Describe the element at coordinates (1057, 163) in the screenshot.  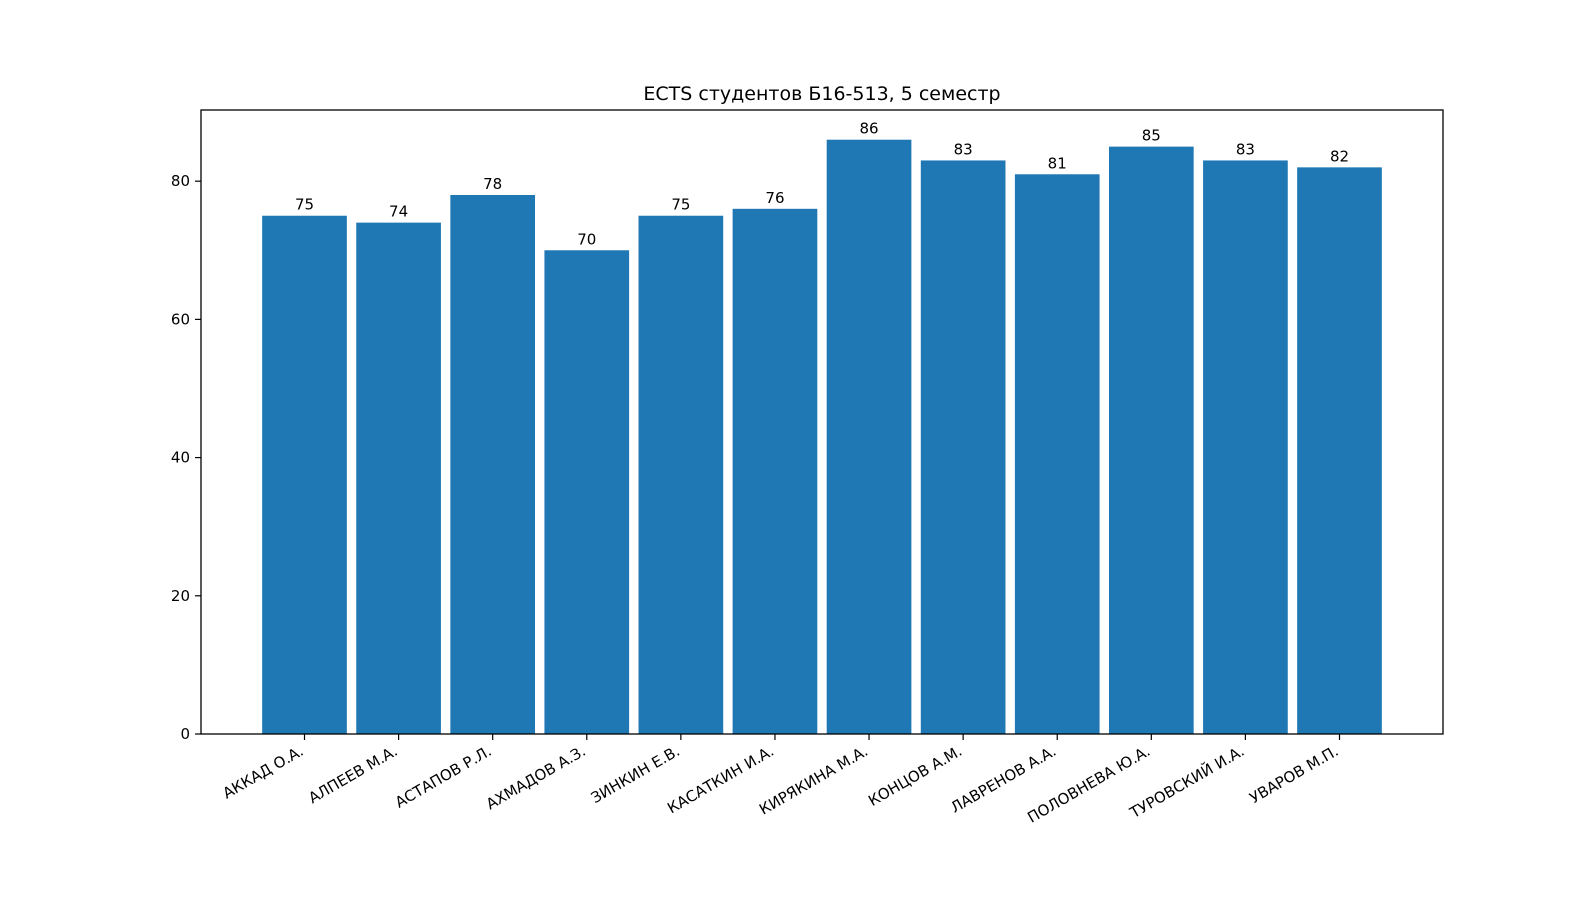
I see `bar-value-label: 81` at that location.